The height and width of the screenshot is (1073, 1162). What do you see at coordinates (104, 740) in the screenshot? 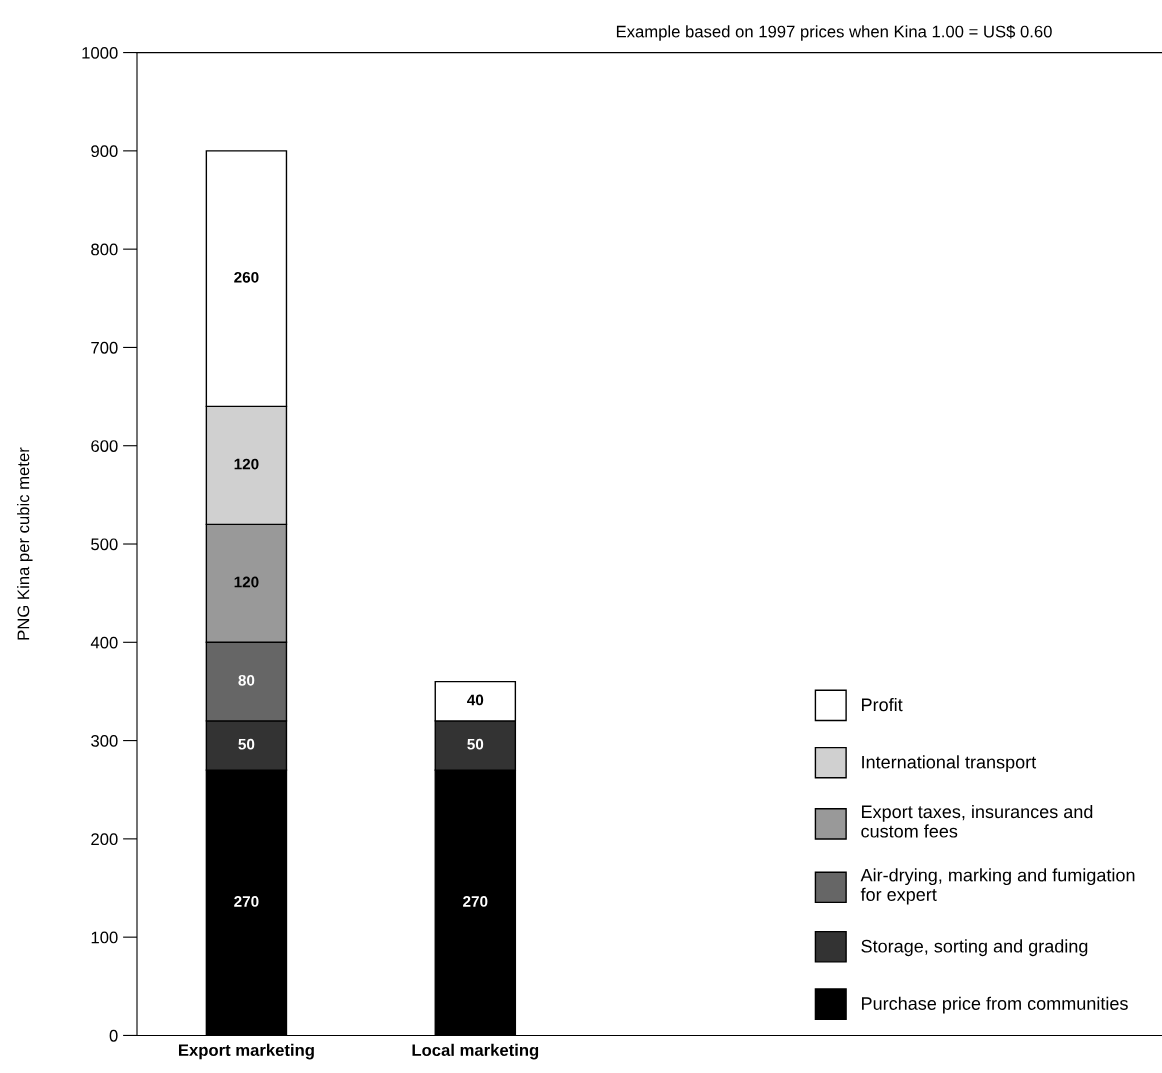
I see `y-tick-label: 300` at bounding box center [104, 740].